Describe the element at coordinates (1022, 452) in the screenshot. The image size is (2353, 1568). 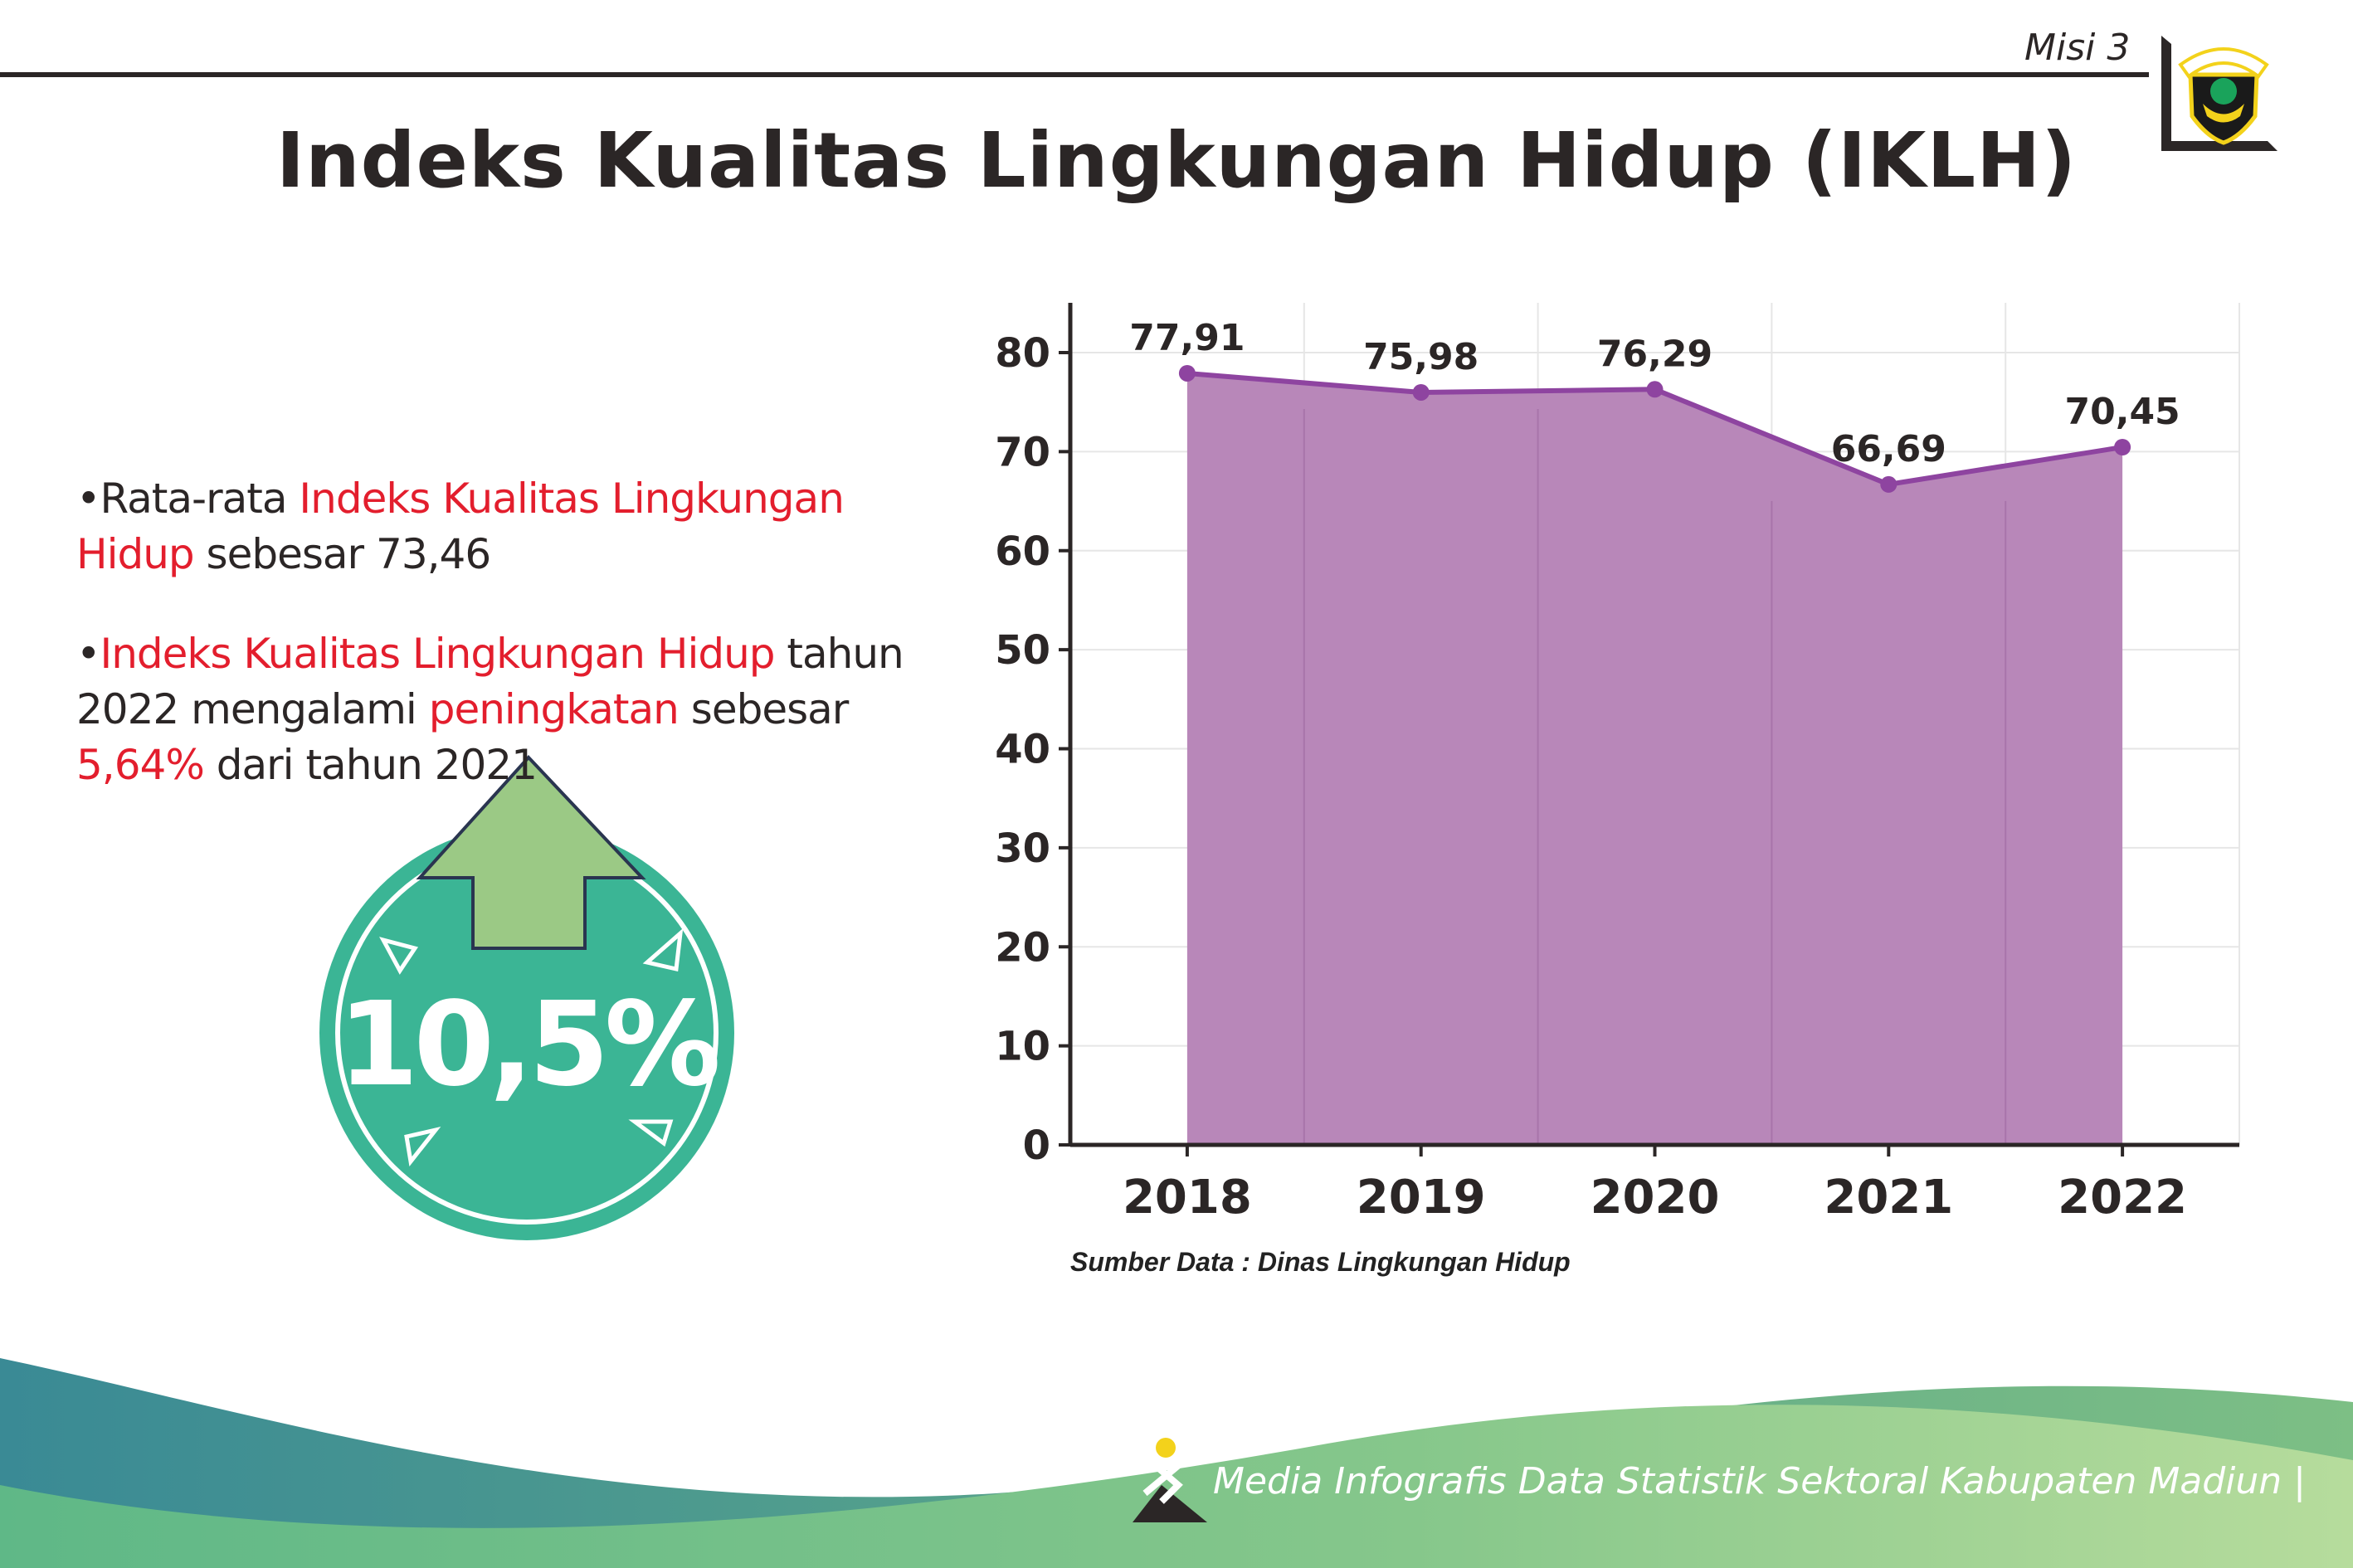
I see `y-tick-label: 70` at that location.